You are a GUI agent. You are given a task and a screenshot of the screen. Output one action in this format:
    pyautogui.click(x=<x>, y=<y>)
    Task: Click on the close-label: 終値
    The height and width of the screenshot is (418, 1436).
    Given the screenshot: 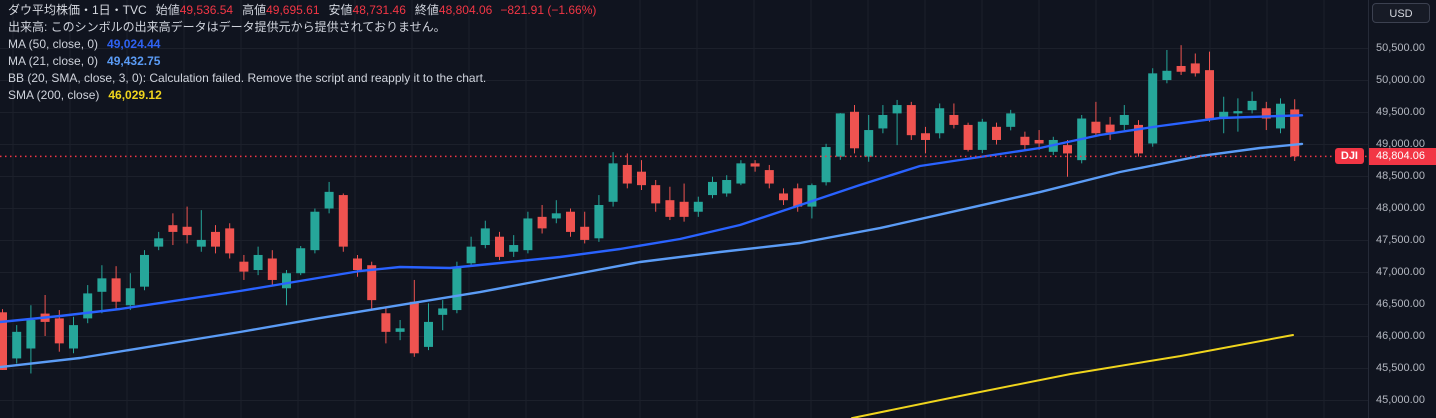 What is the action you would take?
    pyautogui.click(x=426, y=10)
    